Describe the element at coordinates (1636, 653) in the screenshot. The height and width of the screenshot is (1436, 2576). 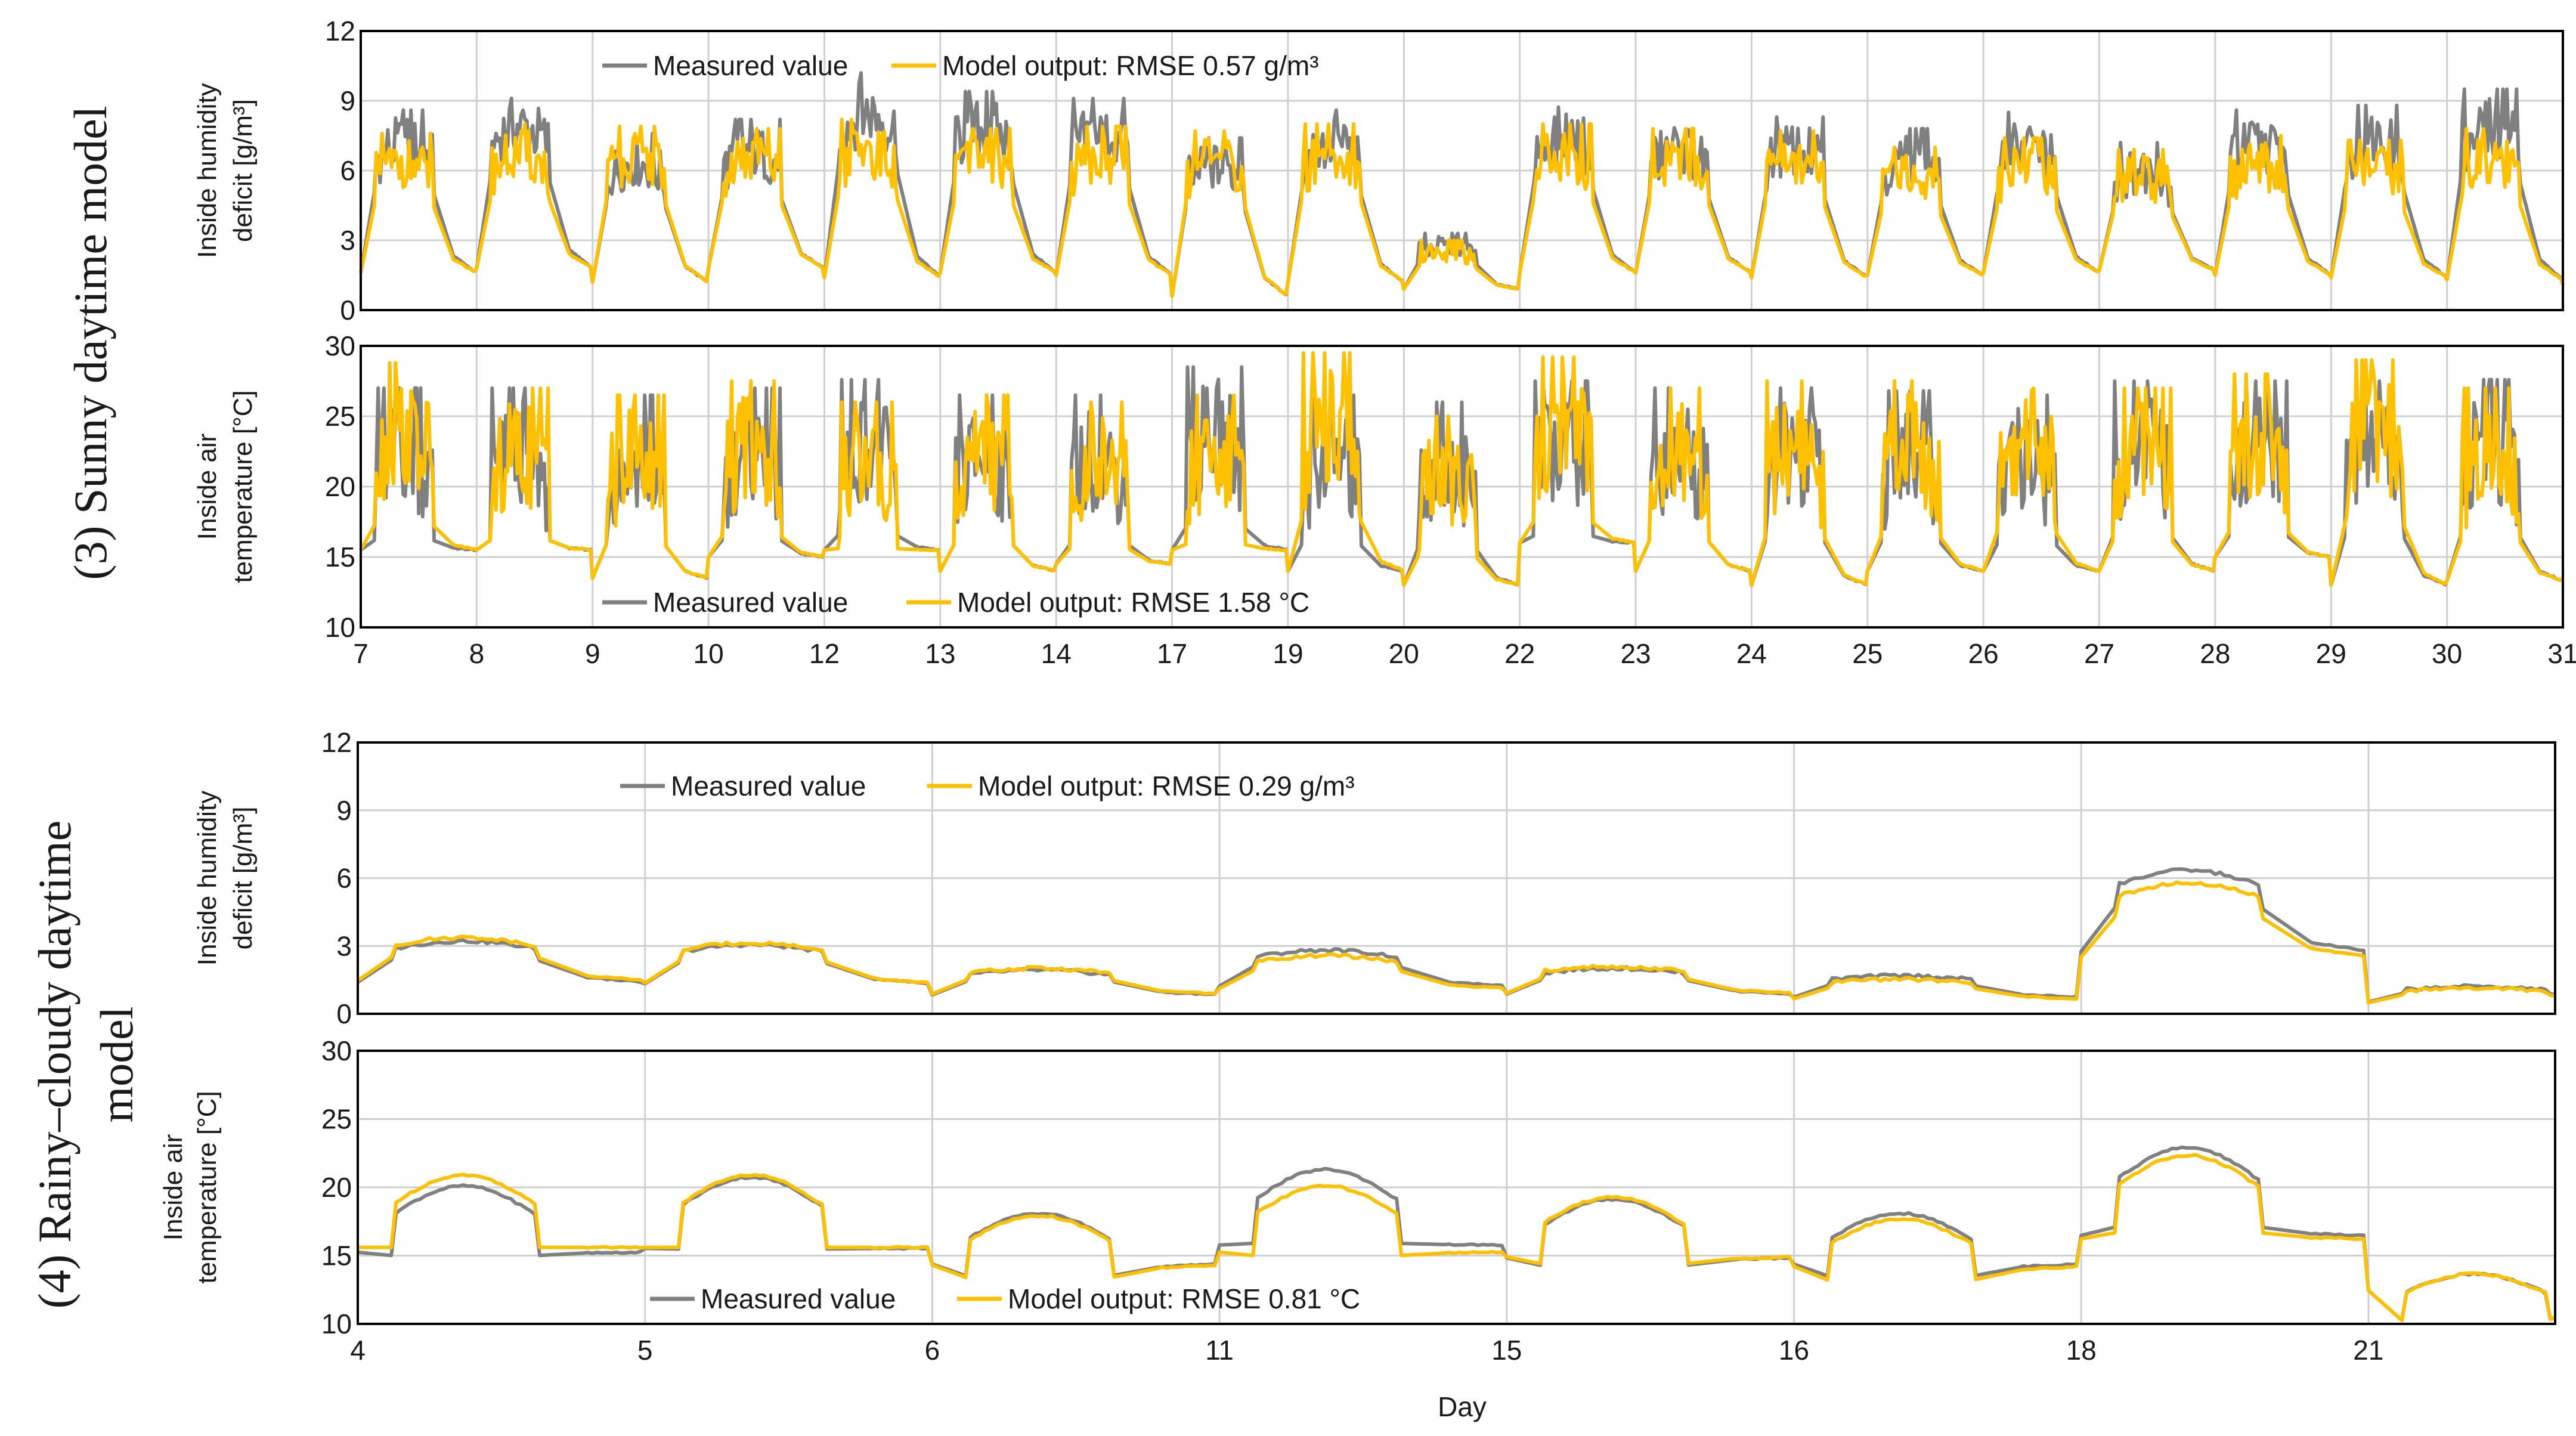
I see `x-tick-label: 23` at that location.